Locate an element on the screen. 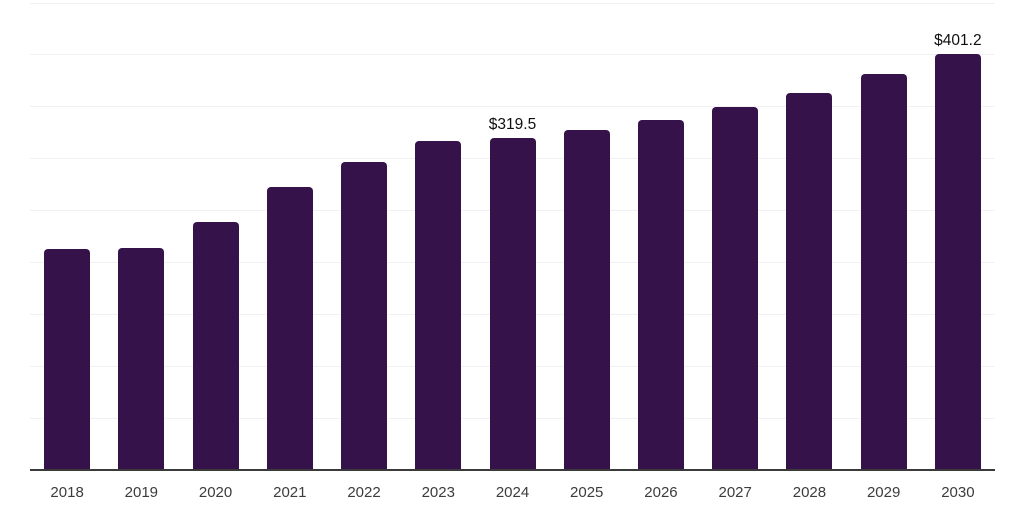  x-tick-2026: 2026 is located at coordinates (661, 492).